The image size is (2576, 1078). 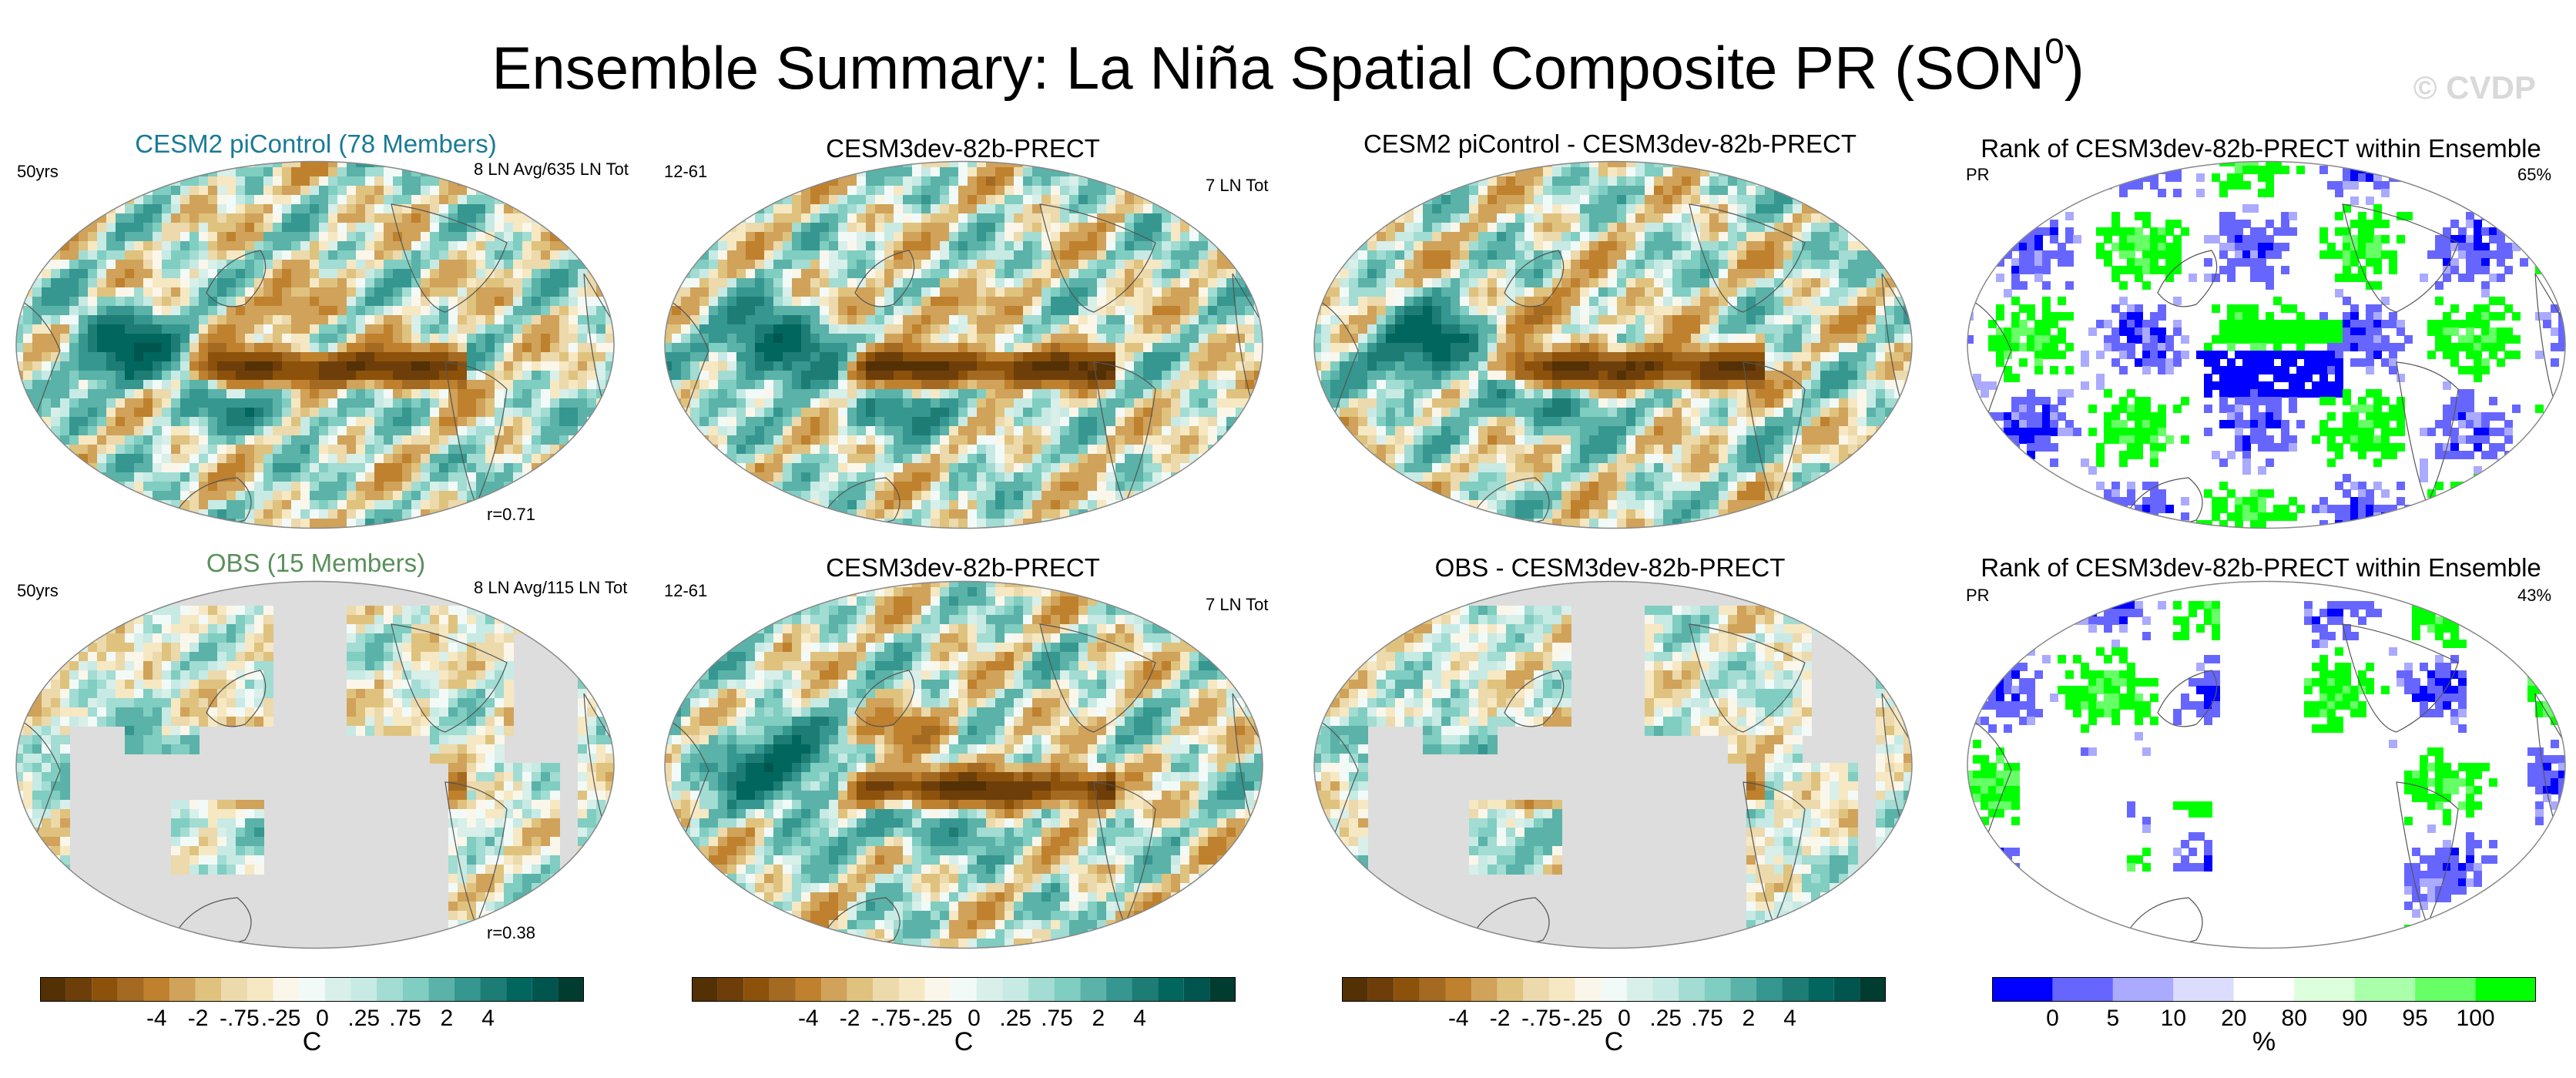 I want to click on panel-8-var: PR, so click(x=1978, y=595).